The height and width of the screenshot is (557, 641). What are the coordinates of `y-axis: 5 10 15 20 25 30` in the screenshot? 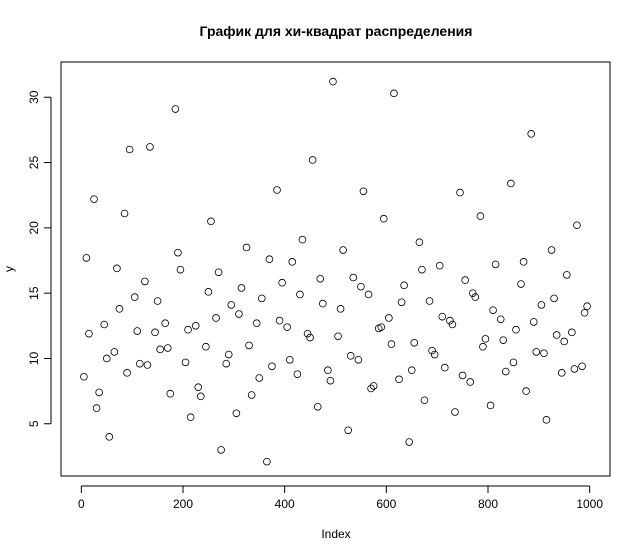 It's located at (39, 258).